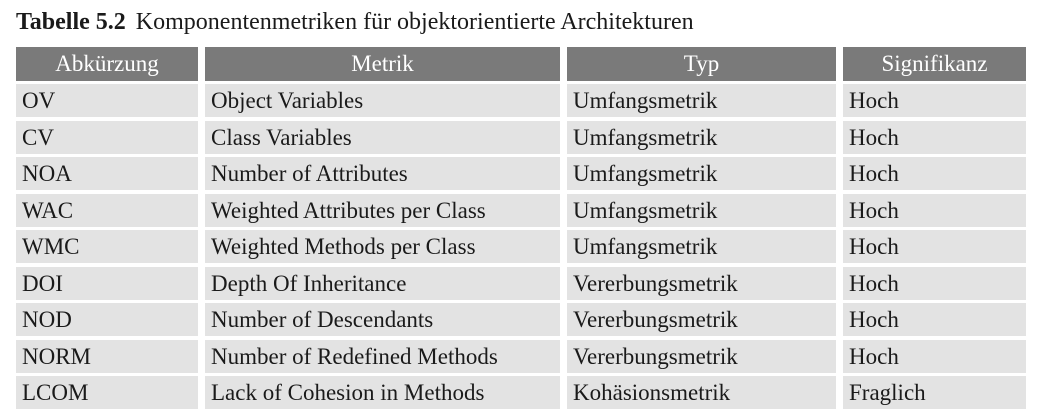  I want to click on table-number: Tabelle 5.2, so click(71, 22).